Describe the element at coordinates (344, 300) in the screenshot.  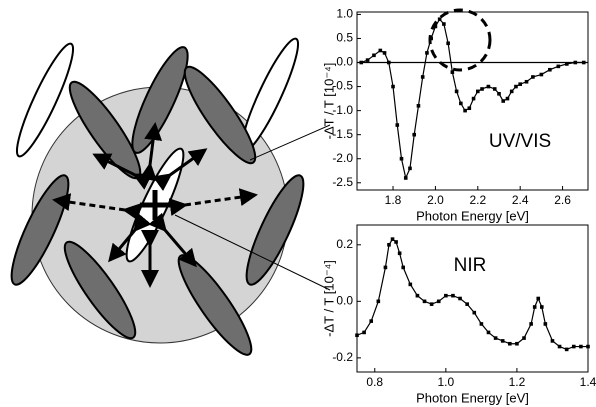
I see `y-tick-label: 0.0` at that location.